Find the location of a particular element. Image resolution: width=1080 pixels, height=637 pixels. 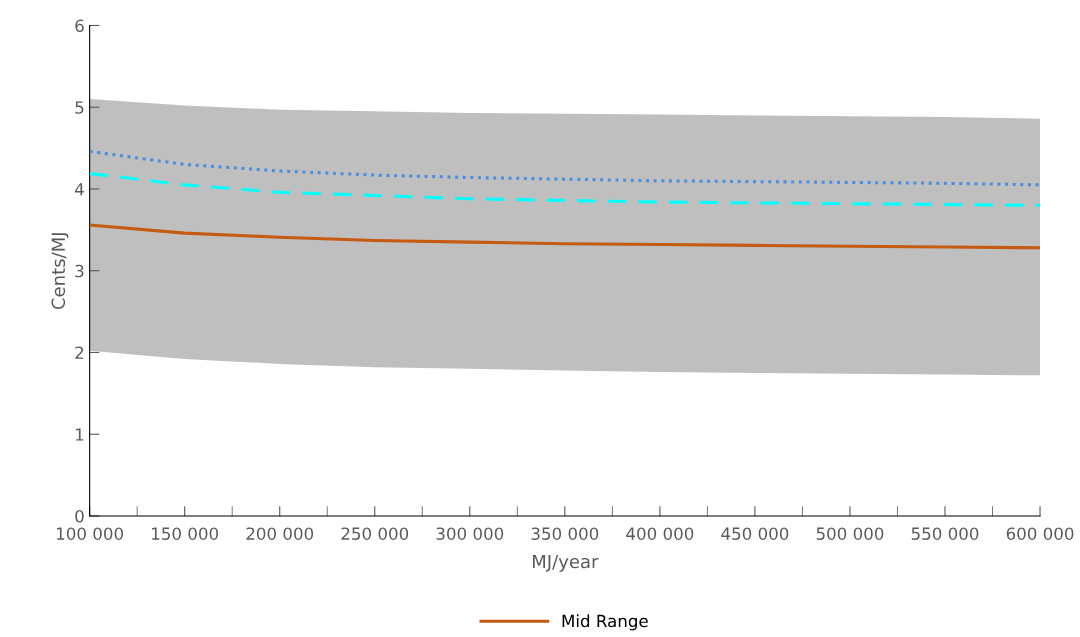

y-tick-label: 1 is located at coordinates (80, 434).